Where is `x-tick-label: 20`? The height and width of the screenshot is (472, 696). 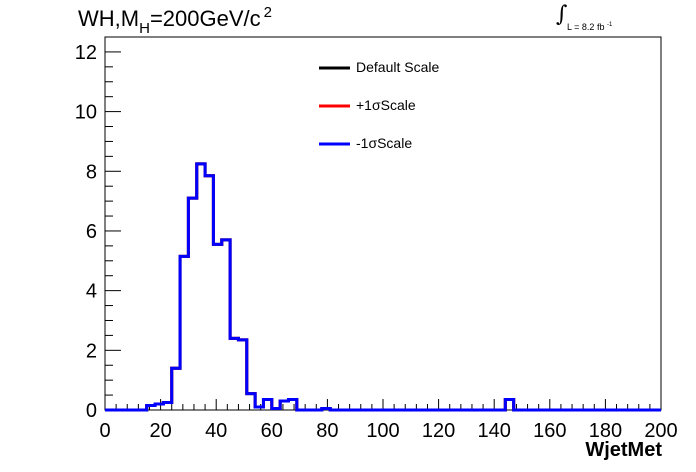 x-tick-label: 20 is located at coordinates (160, 431).